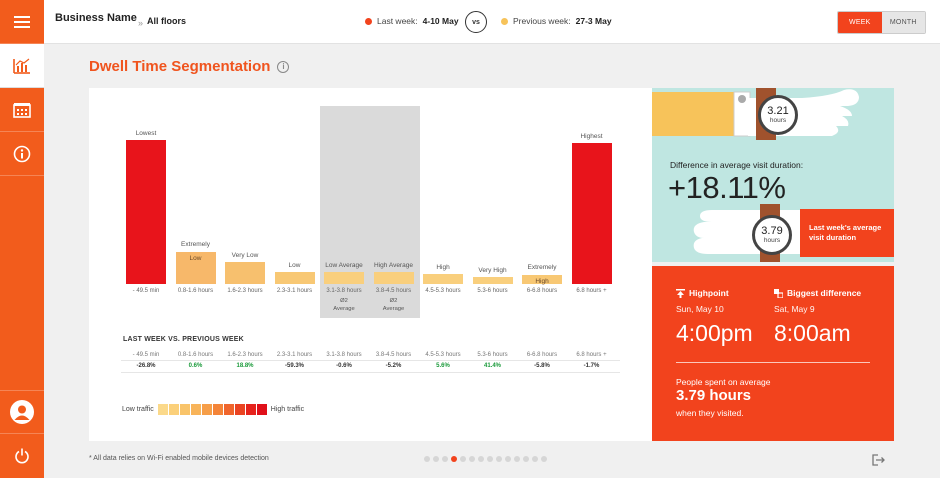  I want to click on month-button: MONTH, so click(903, 22).